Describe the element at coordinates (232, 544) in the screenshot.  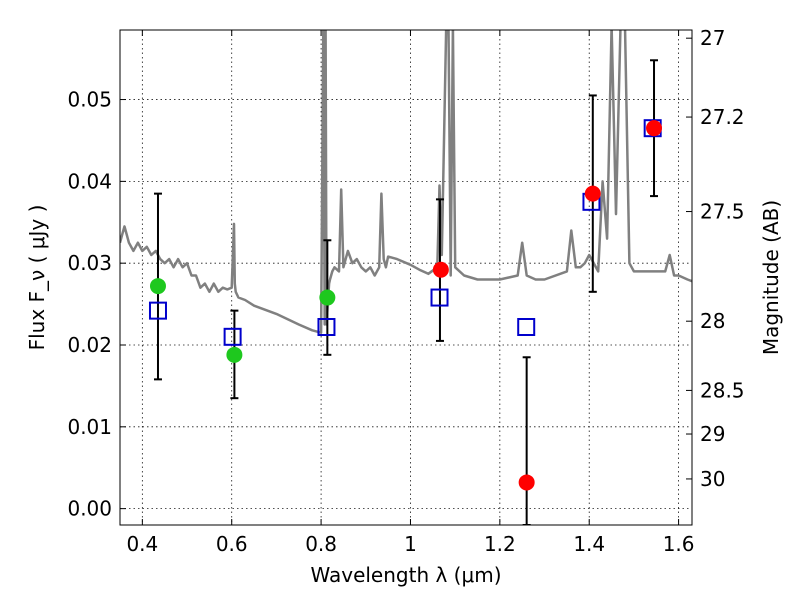
I see `x-tick-label: 0.6` at that location.